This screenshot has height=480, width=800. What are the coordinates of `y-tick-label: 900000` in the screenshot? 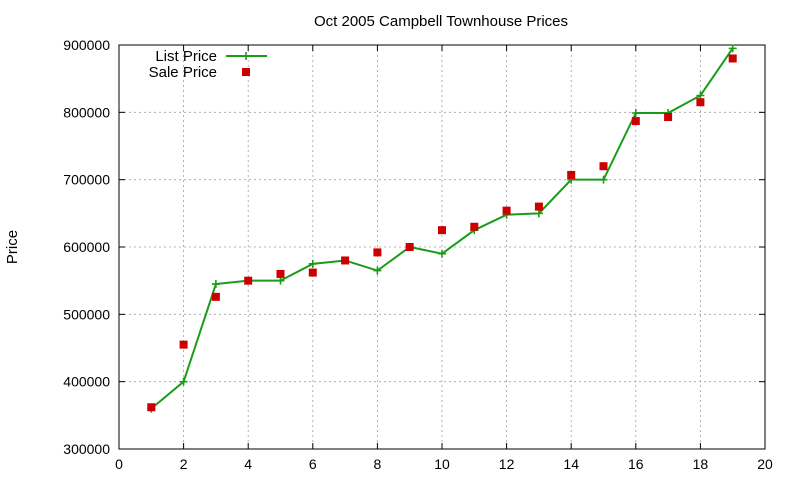 It's located at (86, 45).